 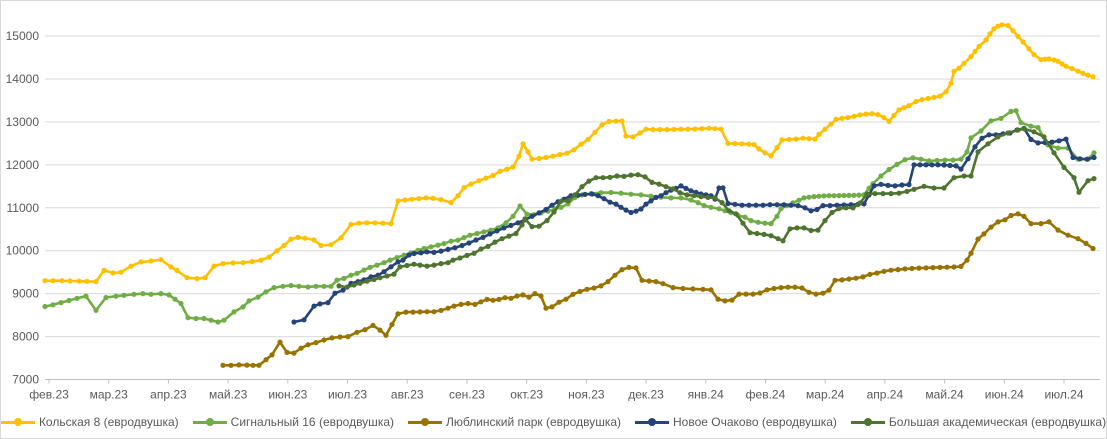 I want to click on x-axis-tick-label: ноя.23, so click(x=586, y=395).